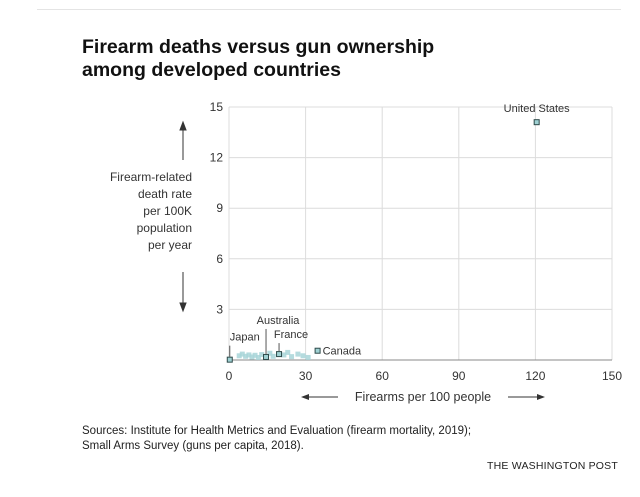  I want to click on x-tick-label-90: 90, so click(459, 376).